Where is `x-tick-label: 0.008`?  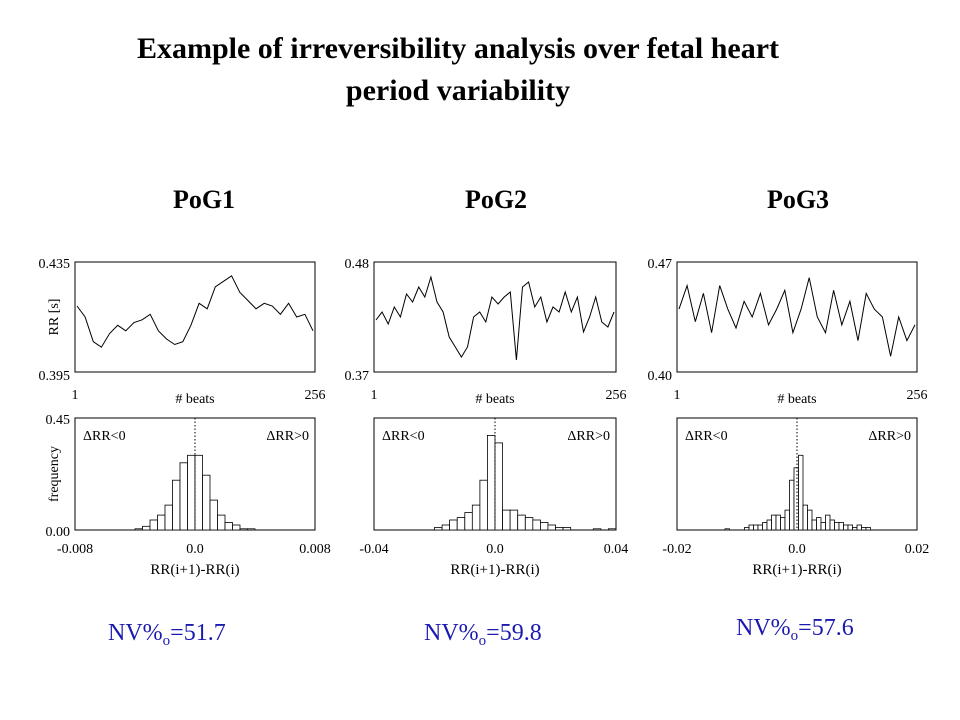
x-tick-label: 0.008 is located at coordinates (315, 549).